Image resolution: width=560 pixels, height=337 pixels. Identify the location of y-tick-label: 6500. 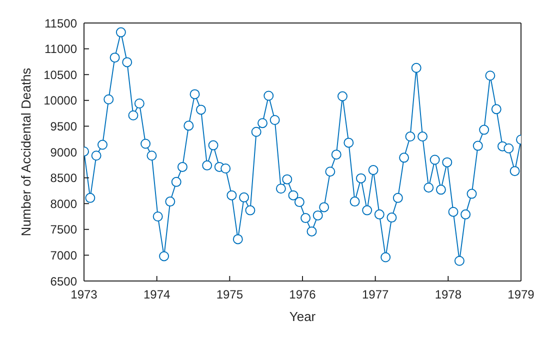
(64, 281).